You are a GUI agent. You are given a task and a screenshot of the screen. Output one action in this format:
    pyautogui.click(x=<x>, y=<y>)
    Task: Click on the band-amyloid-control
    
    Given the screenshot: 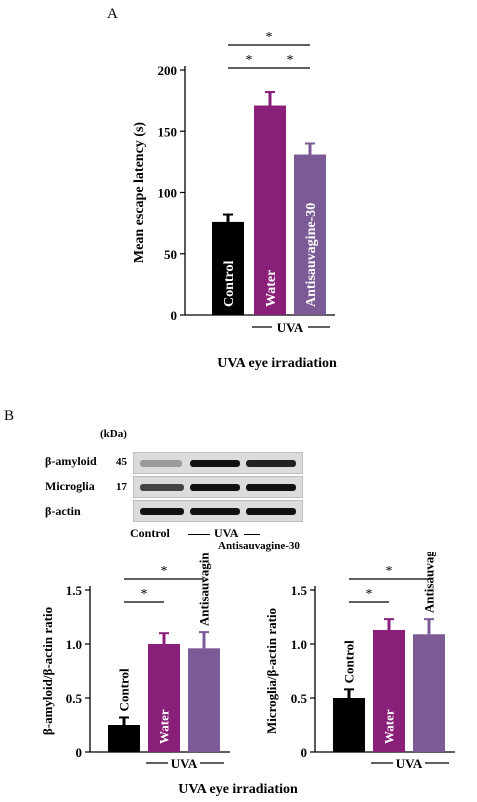 What is the action you would take?
    pyautogui.click(x=161, y=463)
    